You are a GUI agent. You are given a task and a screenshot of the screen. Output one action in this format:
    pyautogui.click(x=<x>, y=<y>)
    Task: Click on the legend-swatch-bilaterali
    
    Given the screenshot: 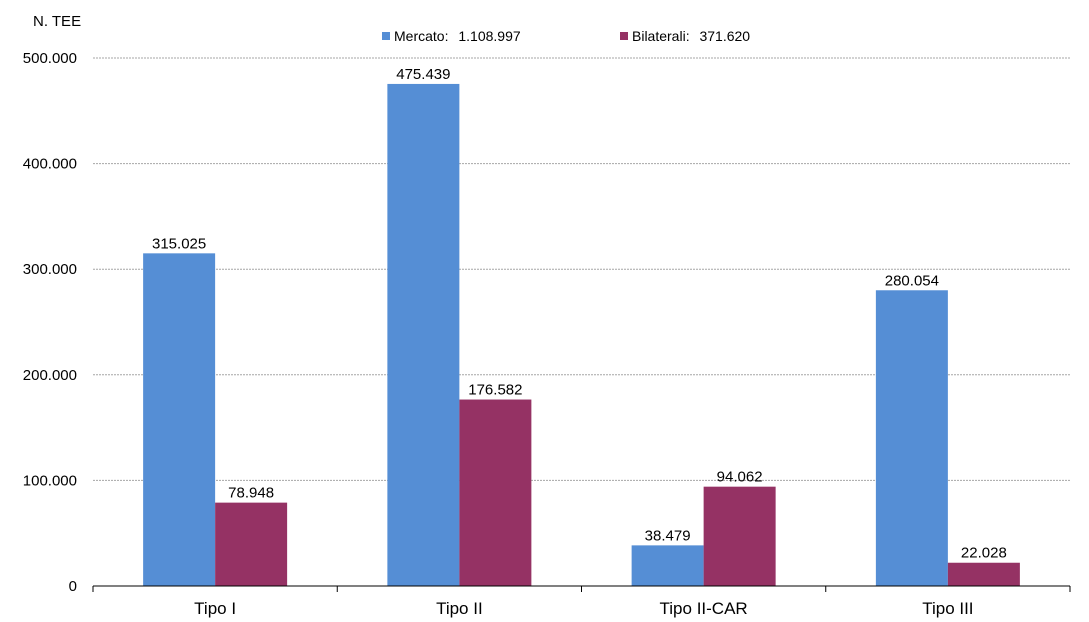 What is the action you would take?
    pyautogui.click(x=624, y=36)
    